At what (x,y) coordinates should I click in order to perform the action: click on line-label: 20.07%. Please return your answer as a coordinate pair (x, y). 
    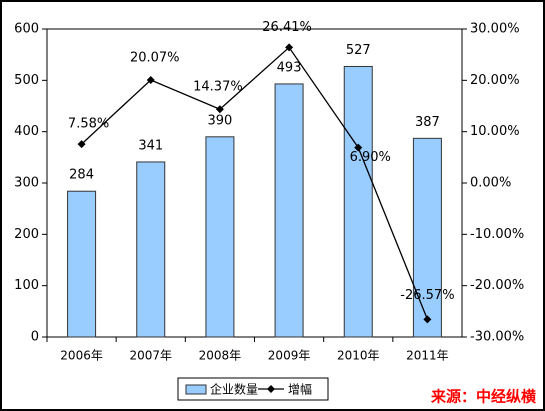
    Looking at the image, I should click on (155, 57).